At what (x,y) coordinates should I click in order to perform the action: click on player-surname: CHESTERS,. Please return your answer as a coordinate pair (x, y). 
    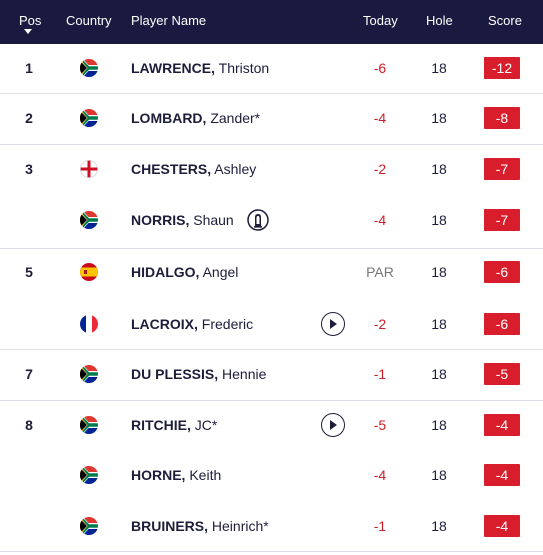
    Looking at the image, I should click on (171, 169).